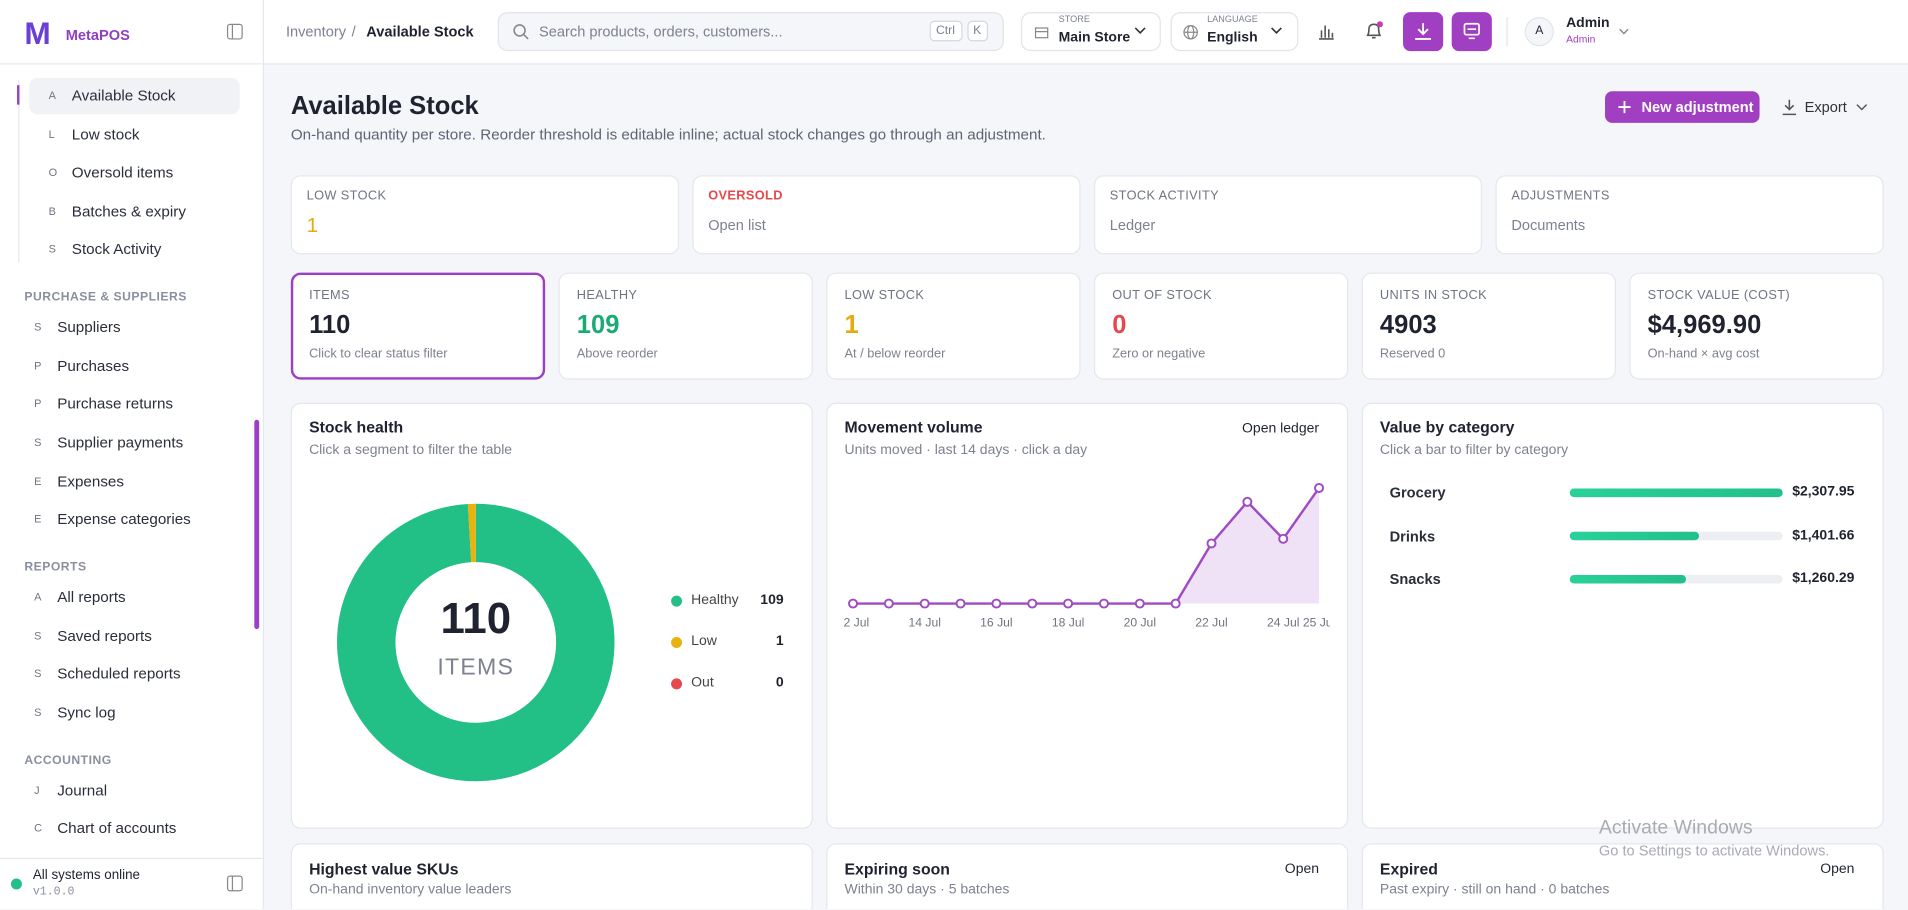  What do you see at coordinates (1682, 107) in the screenshot?
I see `new-adjustment-button` at bounding box center [1682, 107].